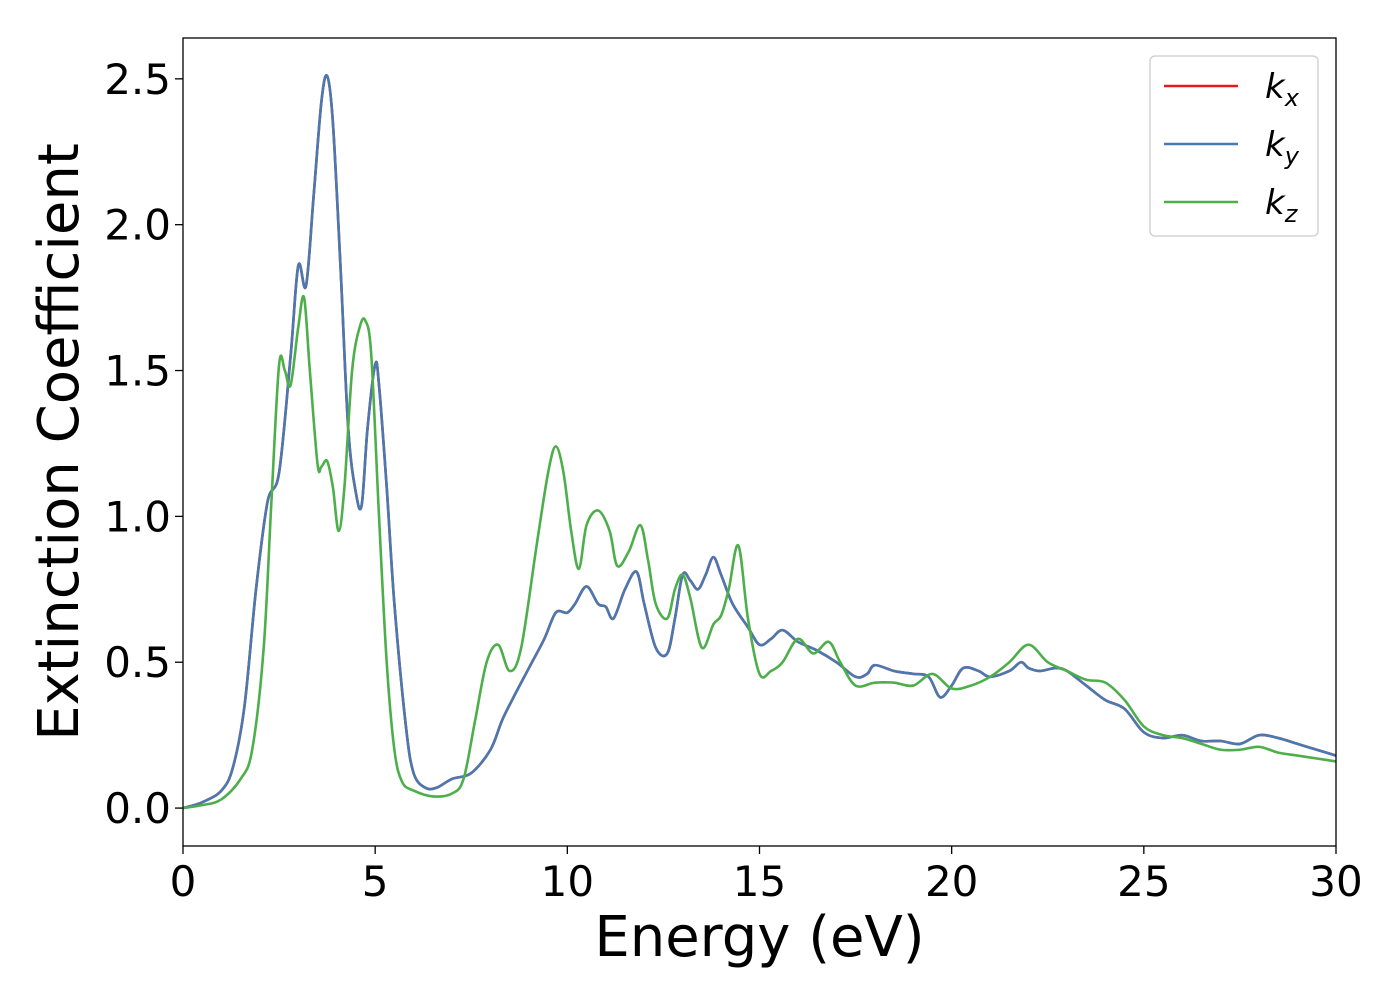 The height and width of the screenshot is (1000, 1400). I want to click on y-tick-label: 0.0, so click(137, 808).